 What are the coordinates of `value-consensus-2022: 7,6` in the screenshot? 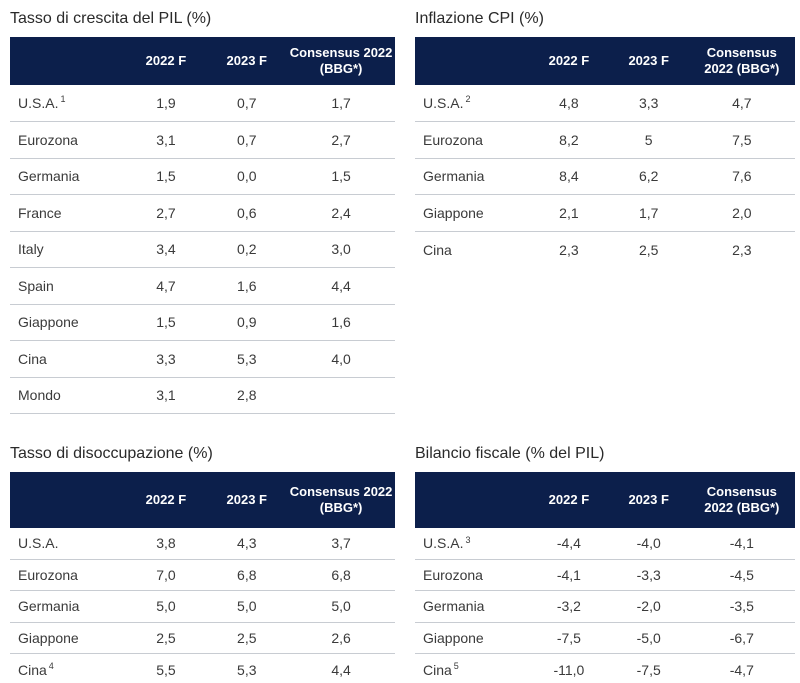 It's located at (741, 176).